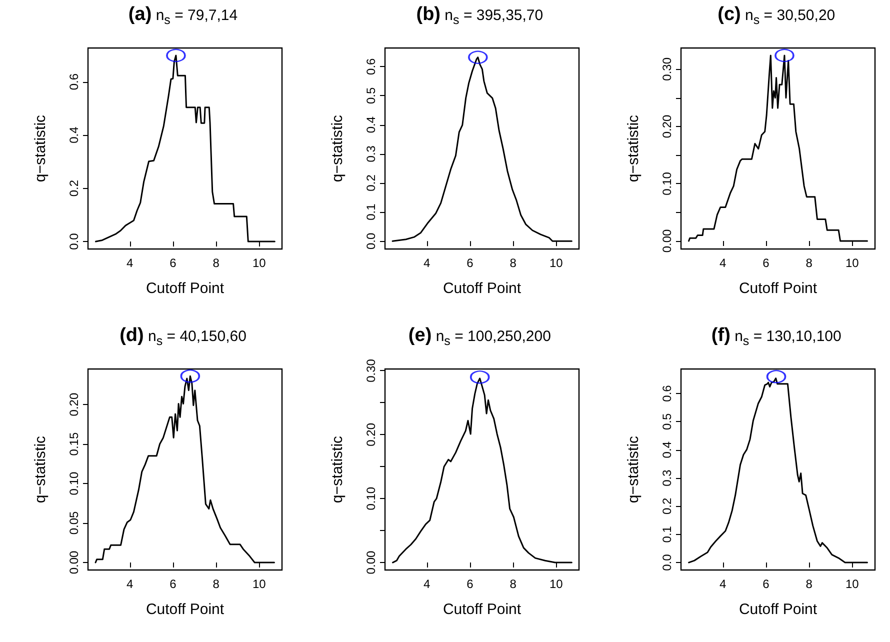 Image resolution: width=890 pixels, height=642 pixels. I want to click on chart-subtitle: n$_{s}$ = 30,50,20, so click(790, 17).